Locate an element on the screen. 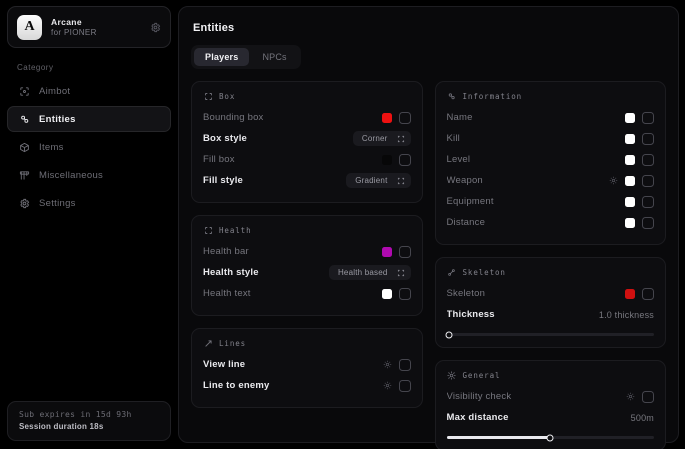 The width and height of the screenshot is (685, 449). row-kill: Kill is located at coordinates (550, 138).